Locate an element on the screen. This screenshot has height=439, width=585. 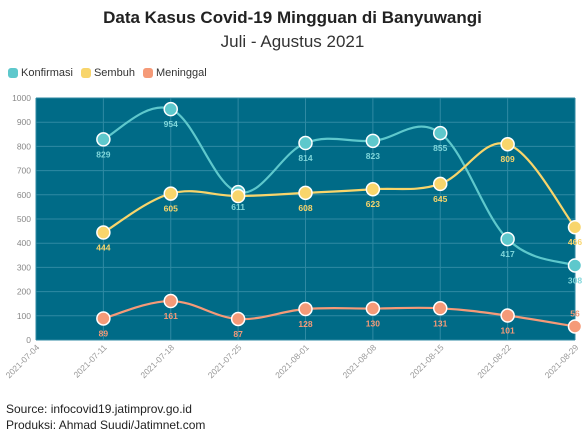
source-note: Source: infocovid19.jatimprov.go.id is located at coordinates (99, 409).